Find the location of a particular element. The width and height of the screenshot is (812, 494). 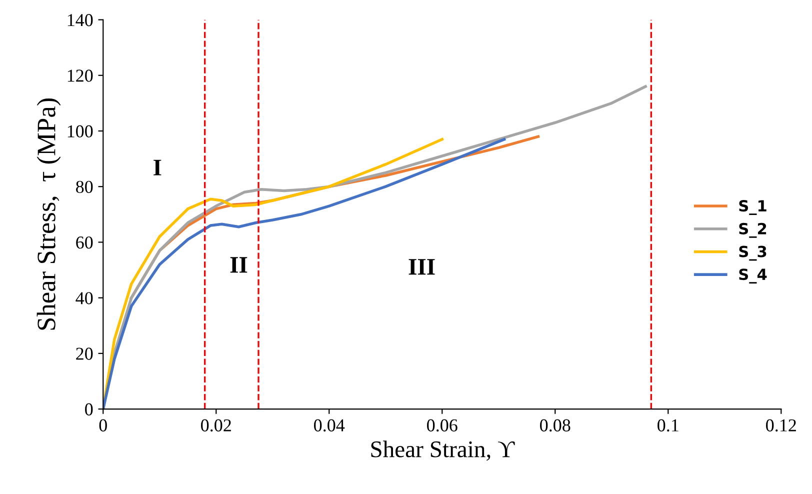

legend-label: S_3 is located at coordinates (752, 253).